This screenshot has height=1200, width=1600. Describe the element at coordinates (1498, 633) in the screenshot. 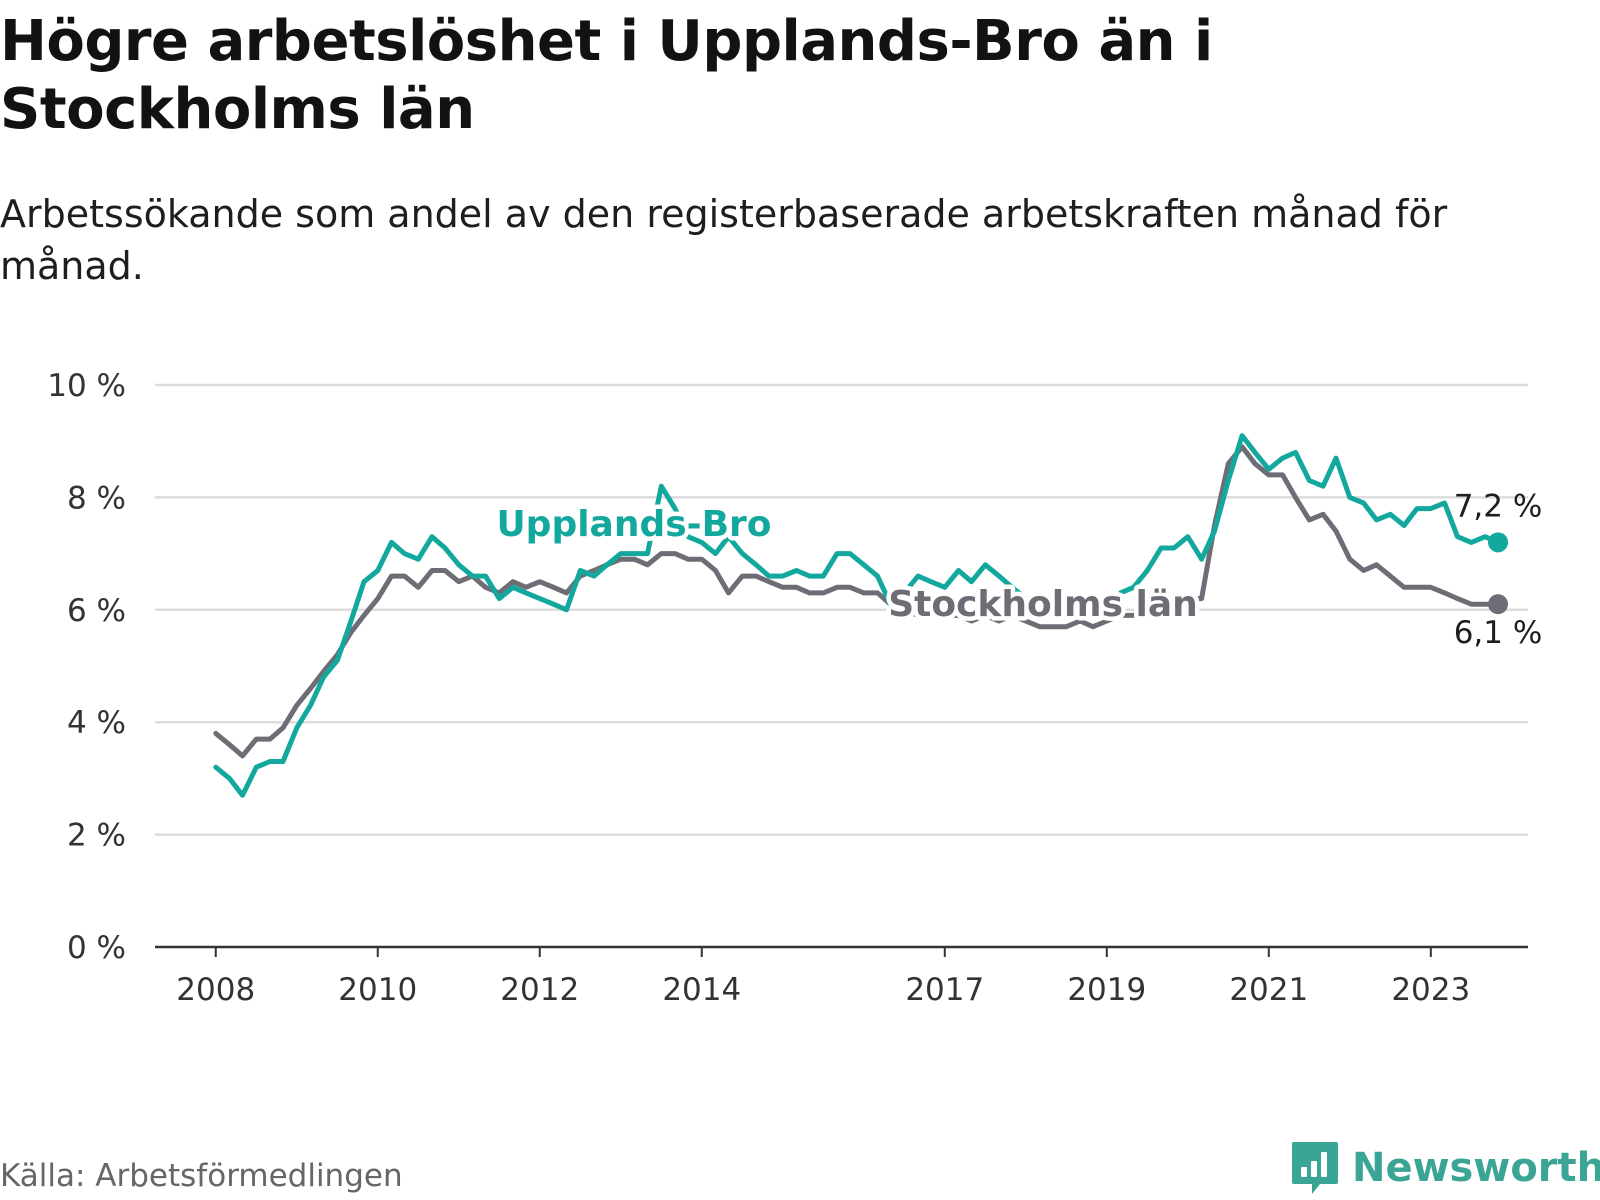

I see `end-label-stockholm: 6,1 %` at that location.